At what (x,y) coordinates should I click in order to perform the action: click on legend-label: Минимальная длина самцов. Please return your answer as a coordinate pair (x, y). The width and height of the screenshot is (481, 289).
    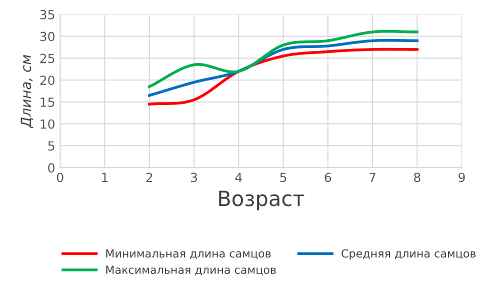
    Looking at the image, I should click on (188, 254).